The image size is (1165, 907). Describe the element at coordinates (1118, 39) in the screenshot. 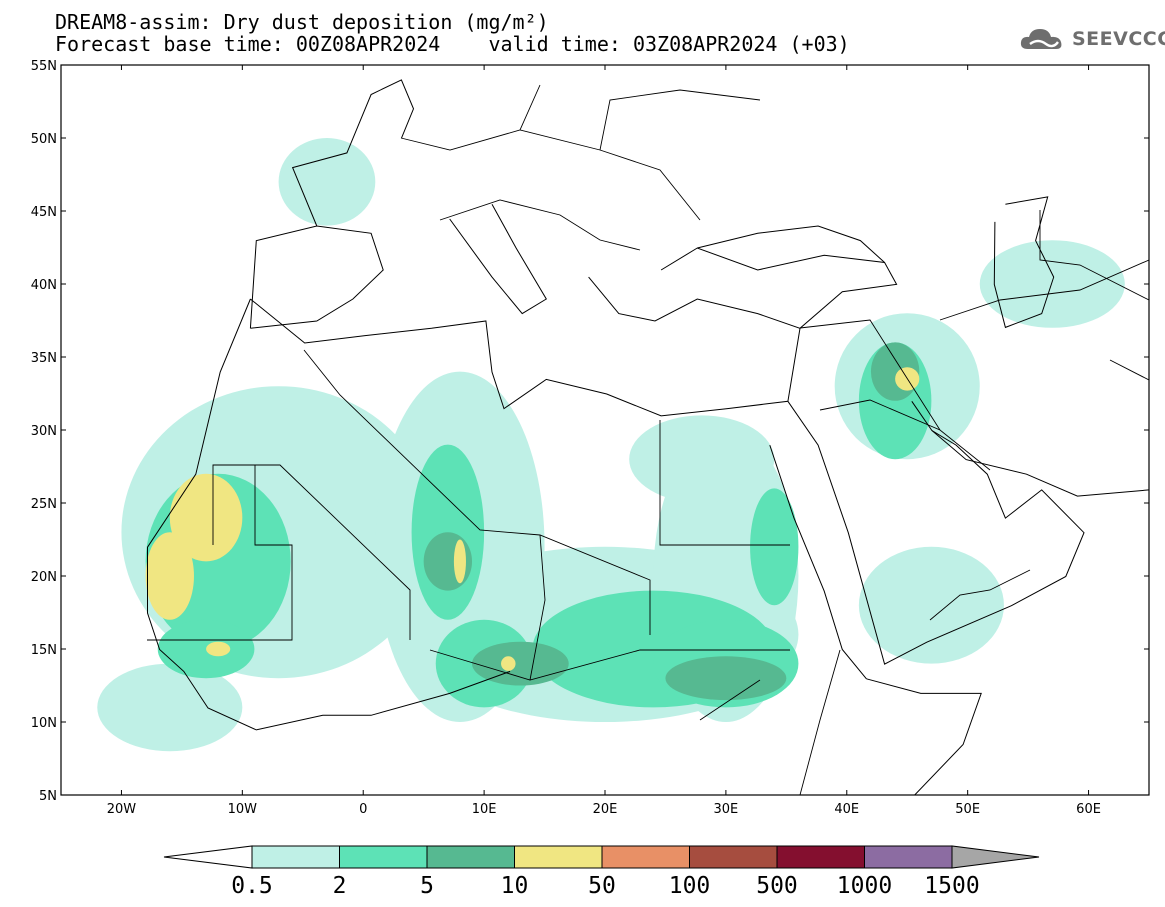

I see `logo-text: SEEVCCC` at that location.